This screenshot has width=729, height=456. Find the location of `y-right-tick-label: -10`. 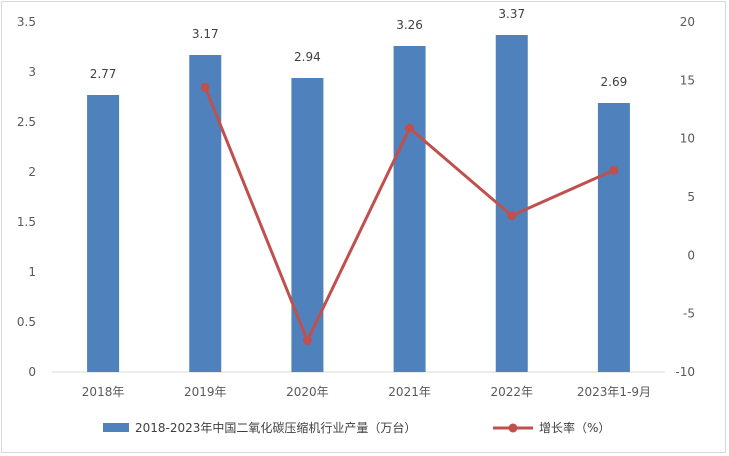

y-right-tick-label: -10 is located at coordinates (685, 372).